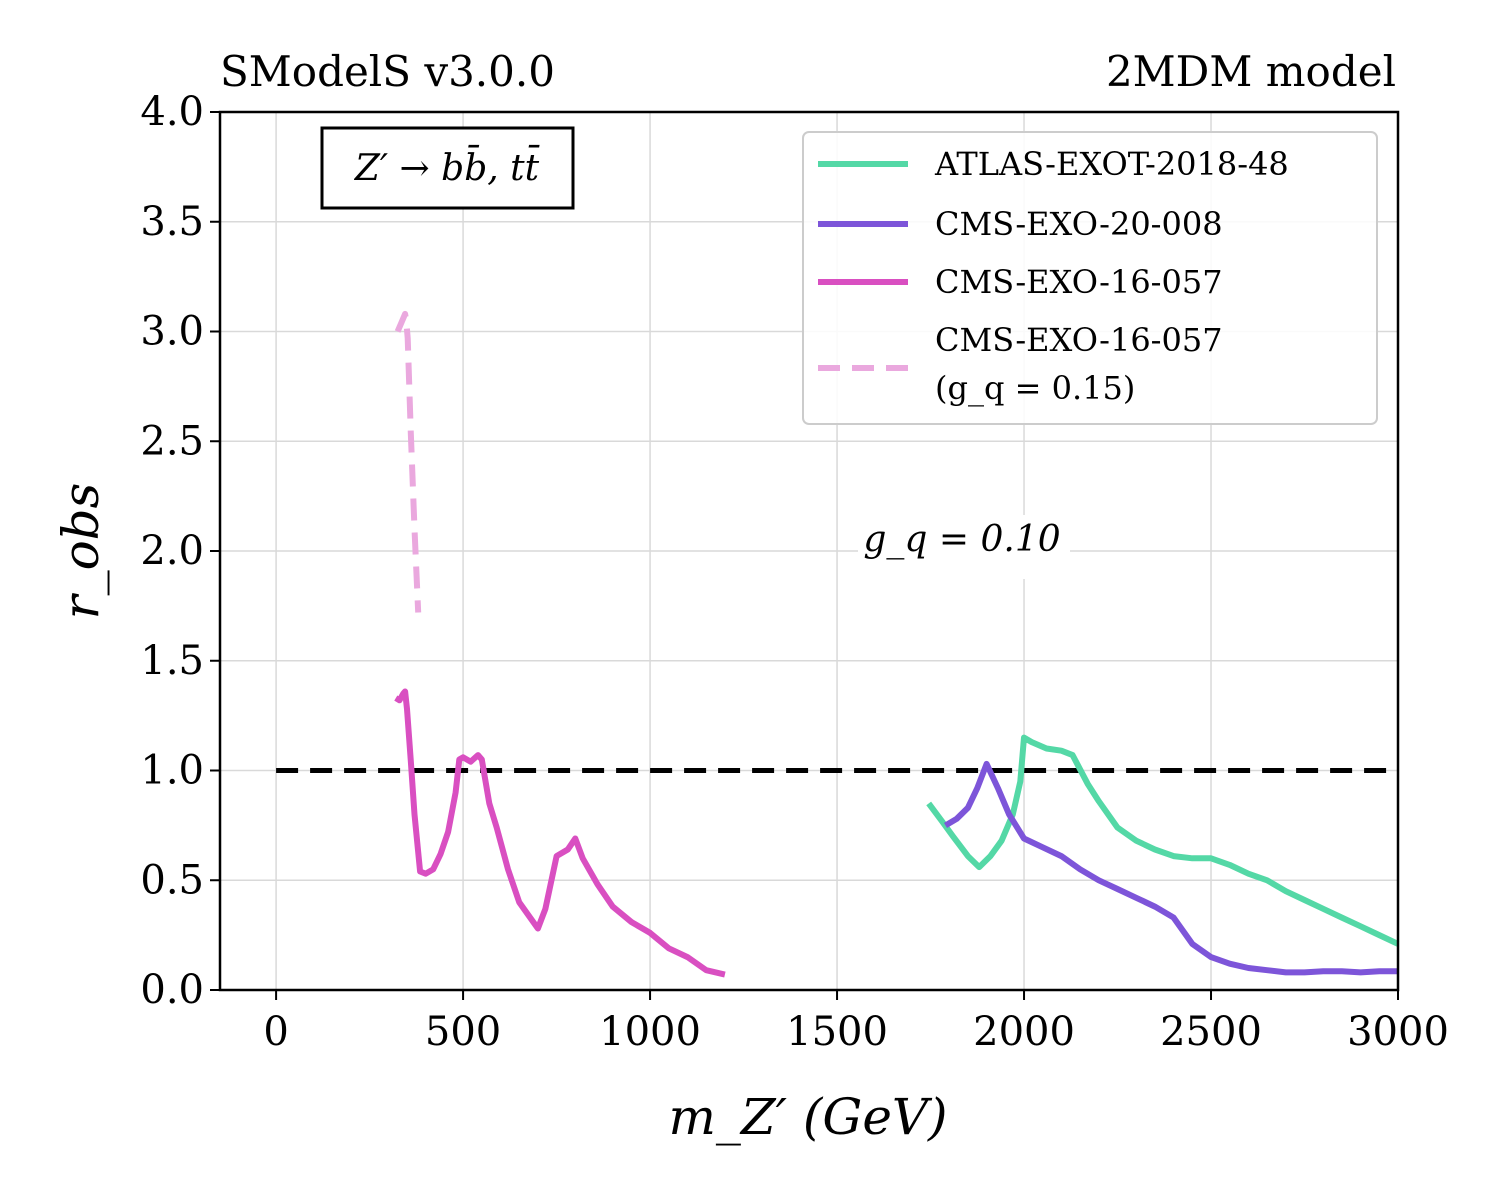 The height and width of the screenshot is (1200, 1500). What do you see at coordinates (172, 990) in the screenshot?
I see `y-tick-label: 0.0` at bounding box center [172, 990].